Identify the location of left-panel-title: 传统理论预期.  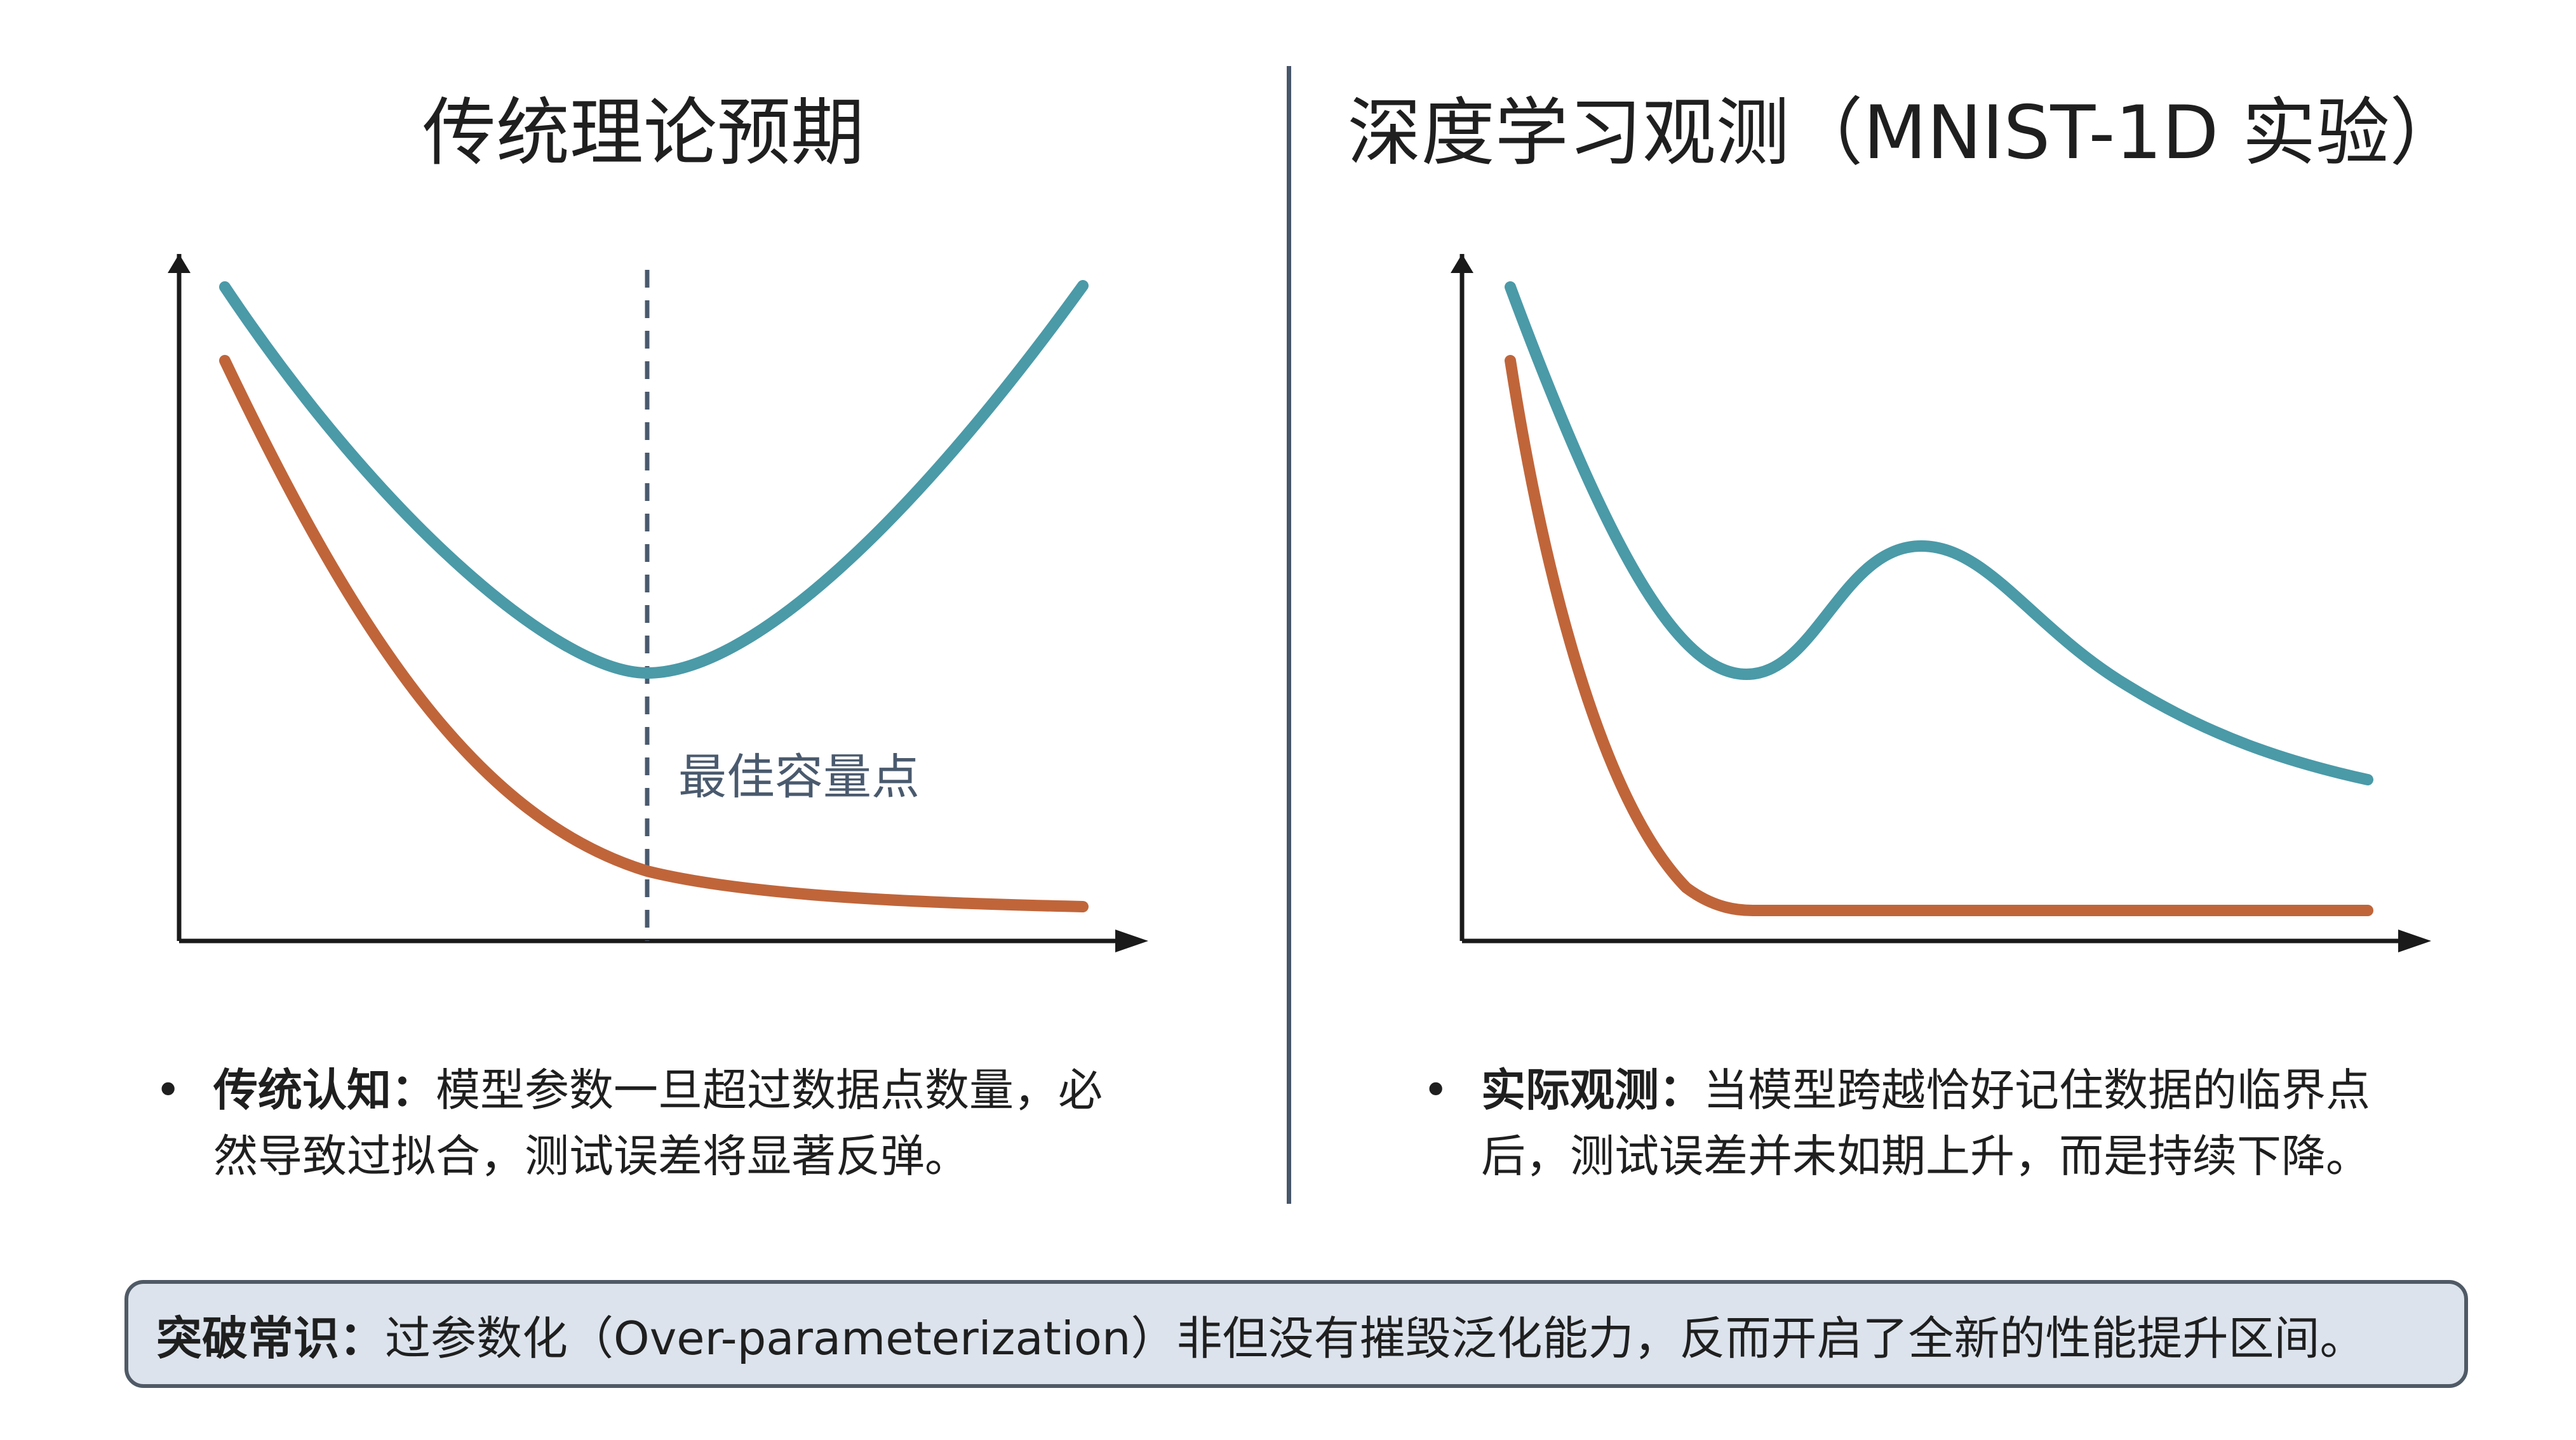
(643, 133).